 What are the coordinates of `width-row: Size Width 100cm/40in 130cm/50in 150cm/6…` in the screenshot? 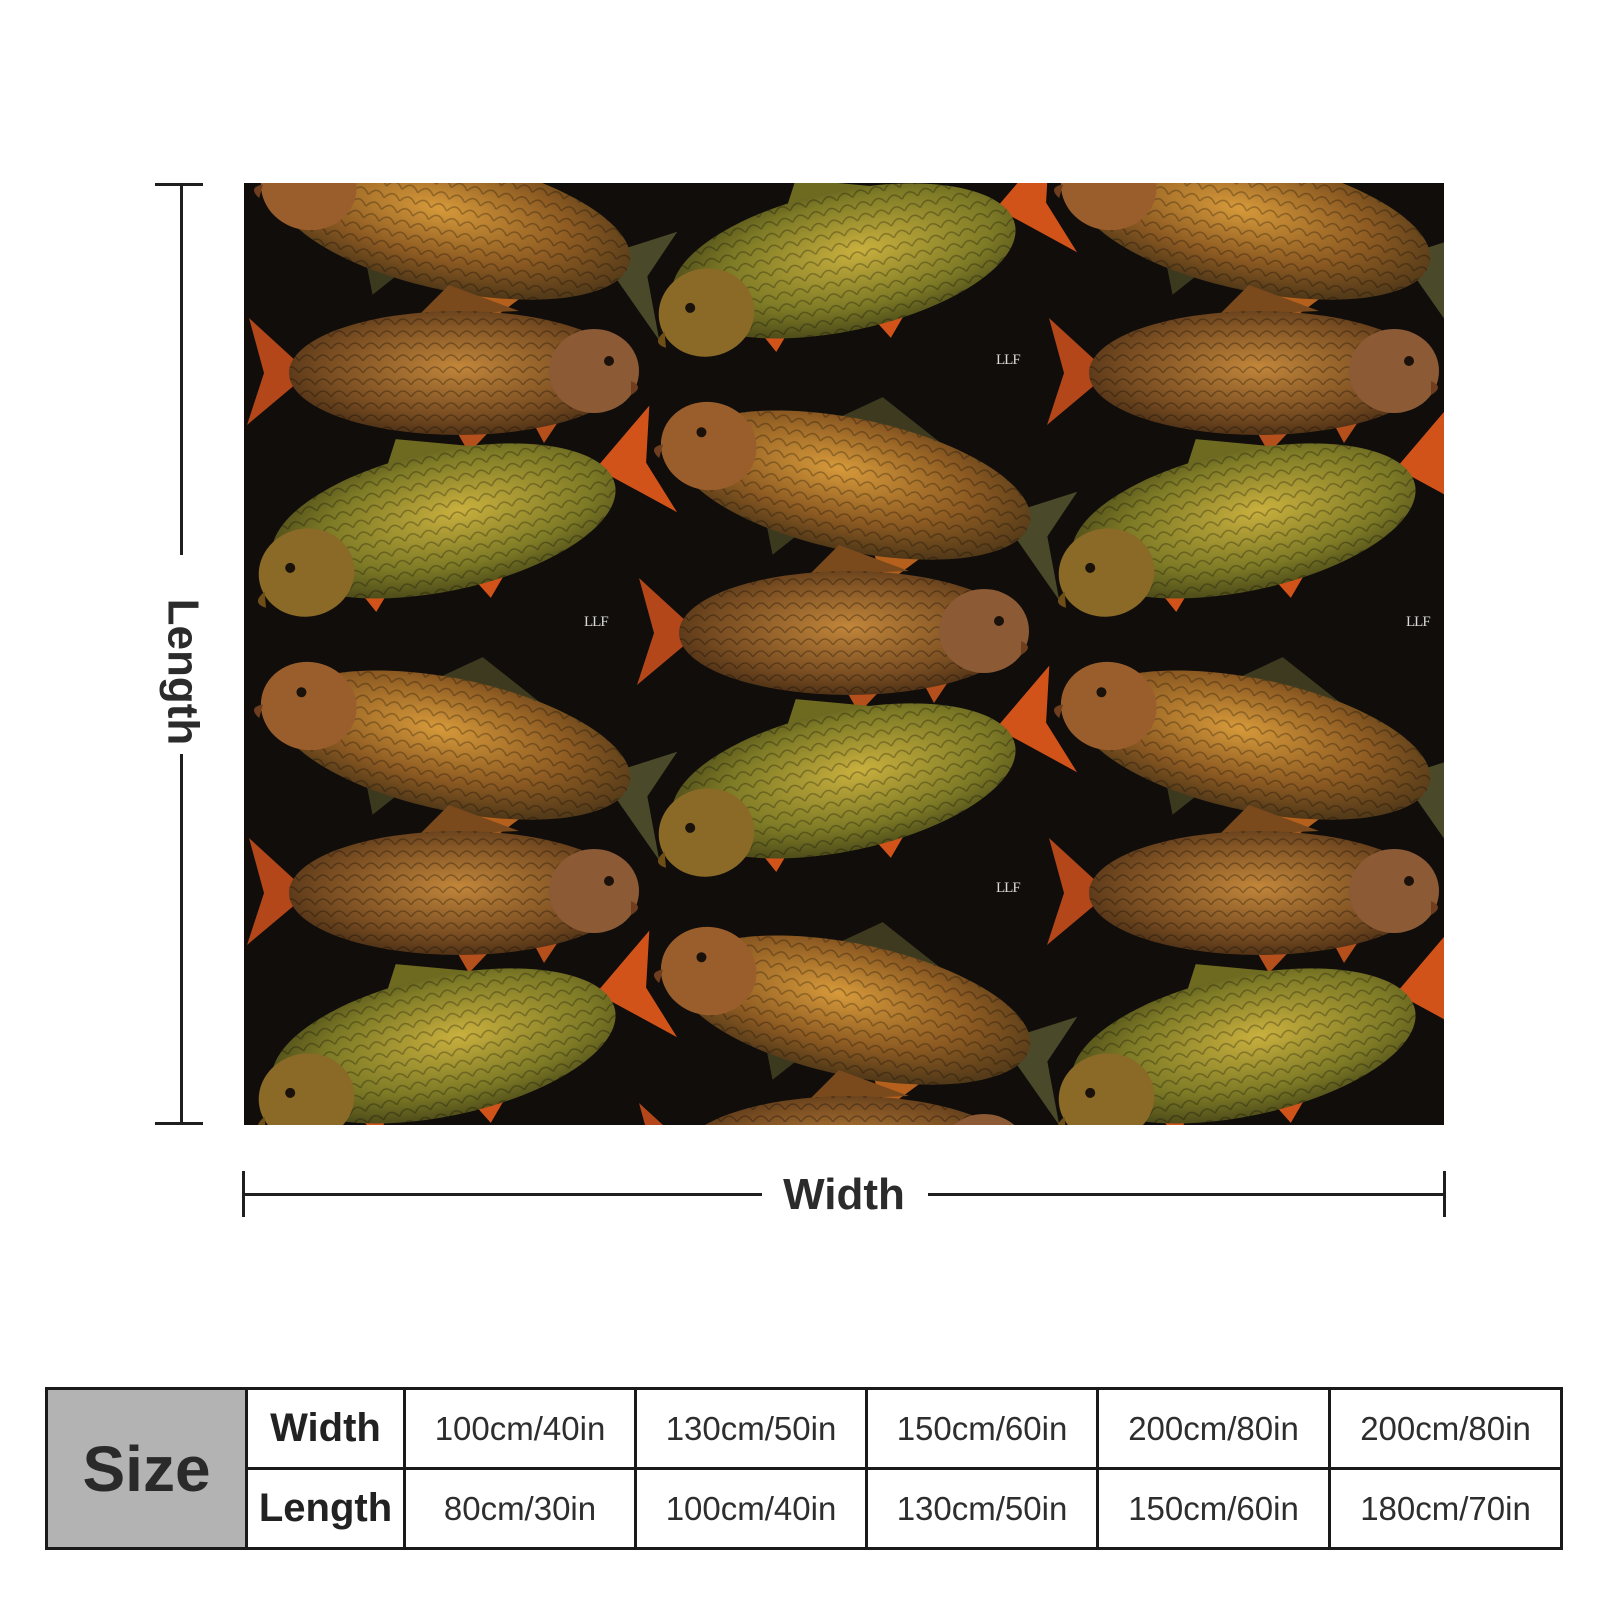 It's located at (804, 1468).